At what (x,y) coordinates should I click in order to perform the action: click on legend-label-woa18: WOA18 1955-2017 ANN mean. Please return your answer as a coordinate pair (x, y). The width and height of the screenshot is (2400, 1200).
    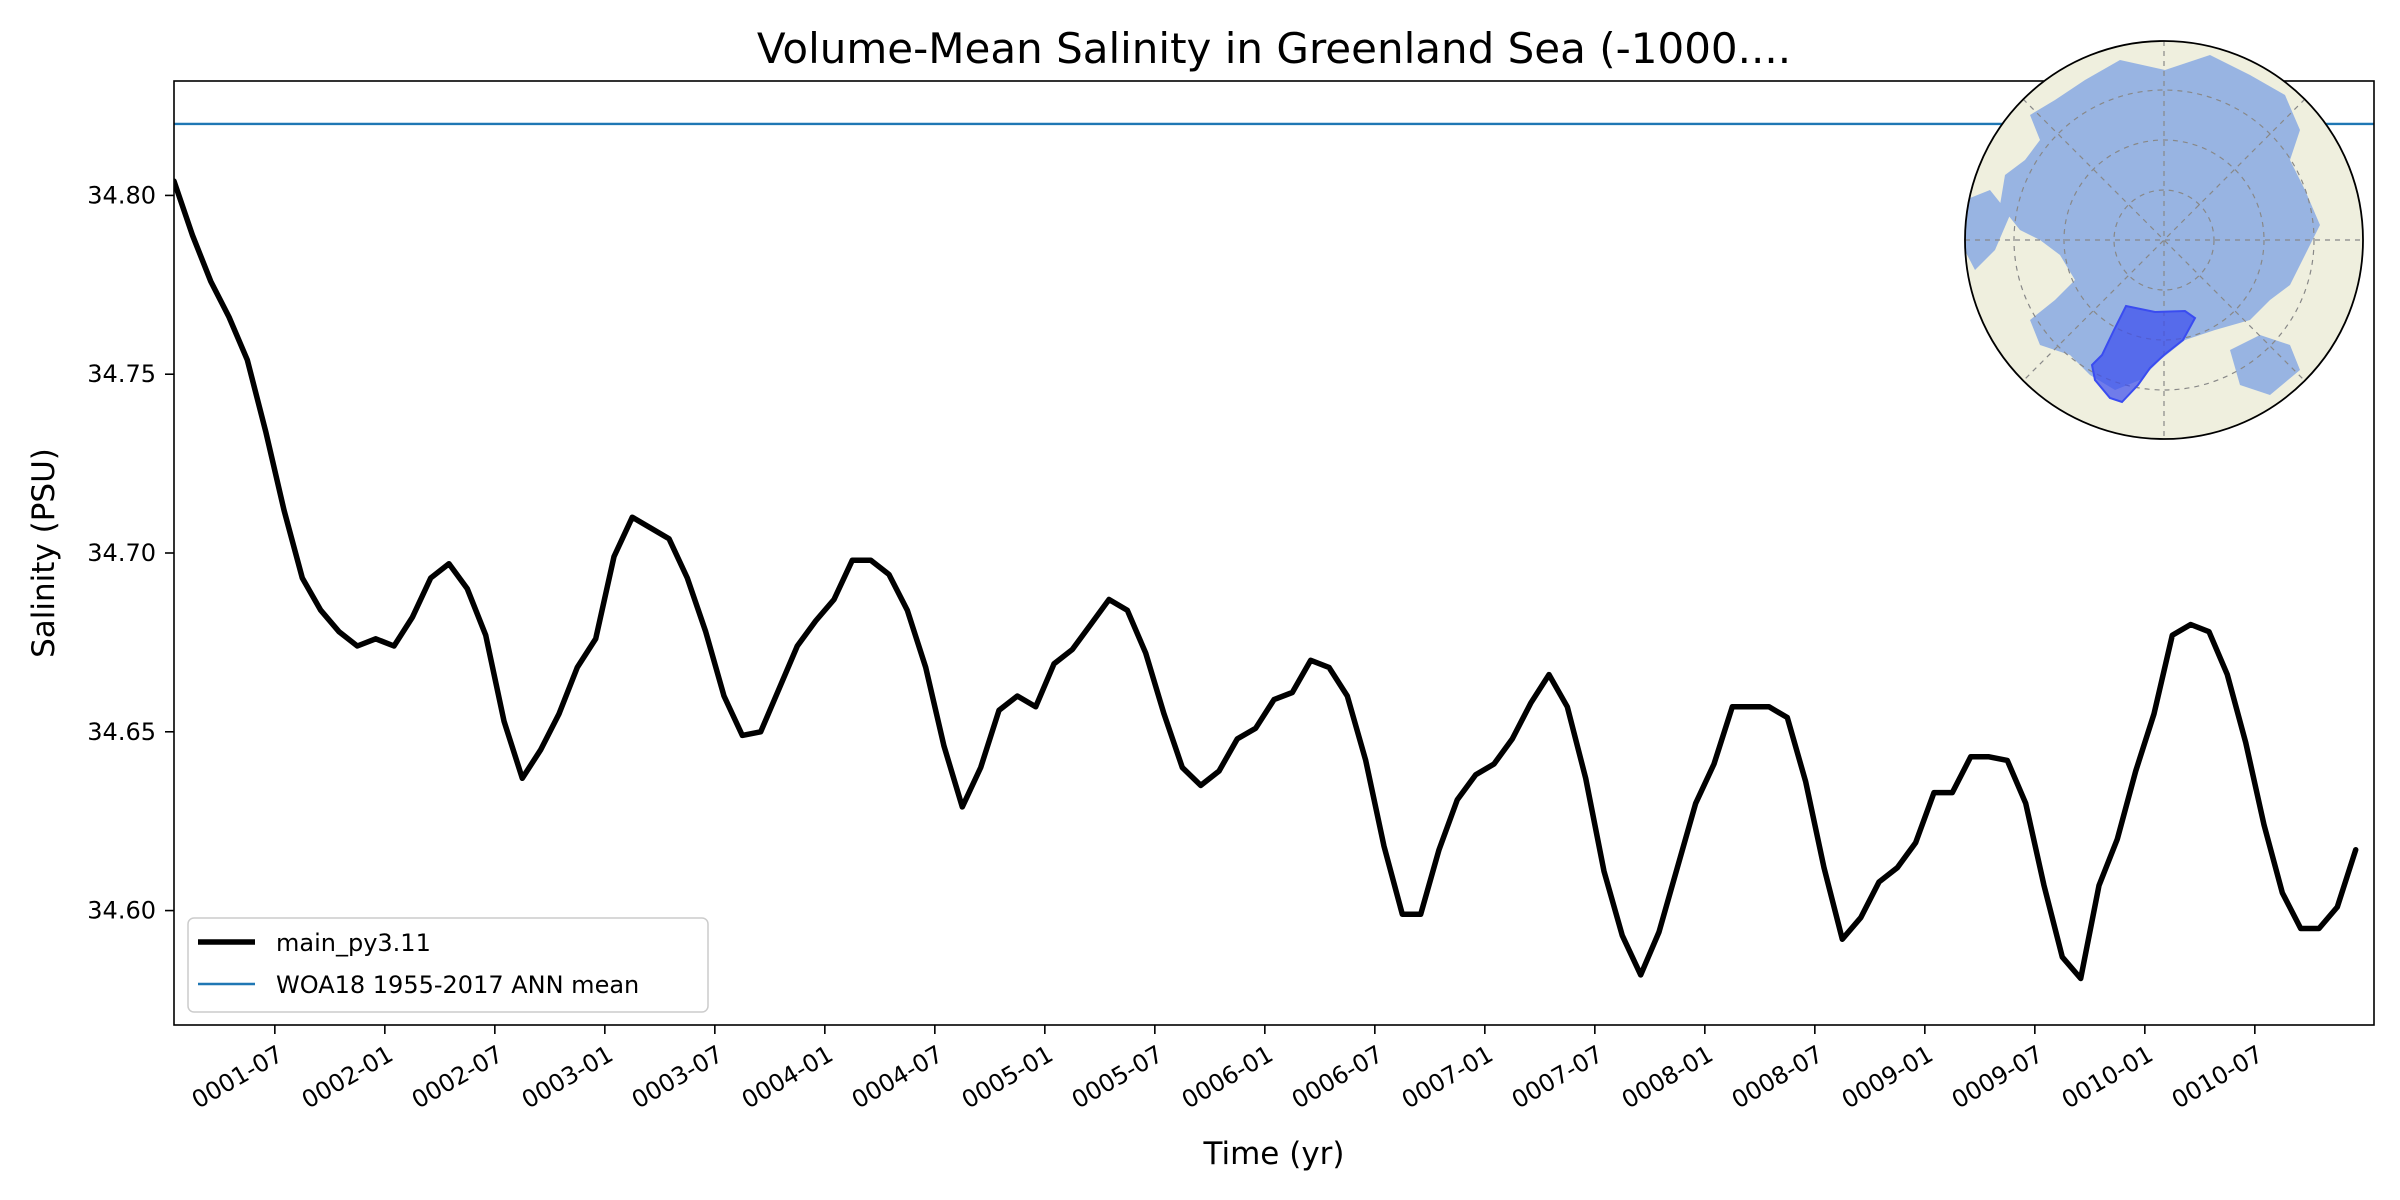
    Looking at the image, I should click on (457, 985).